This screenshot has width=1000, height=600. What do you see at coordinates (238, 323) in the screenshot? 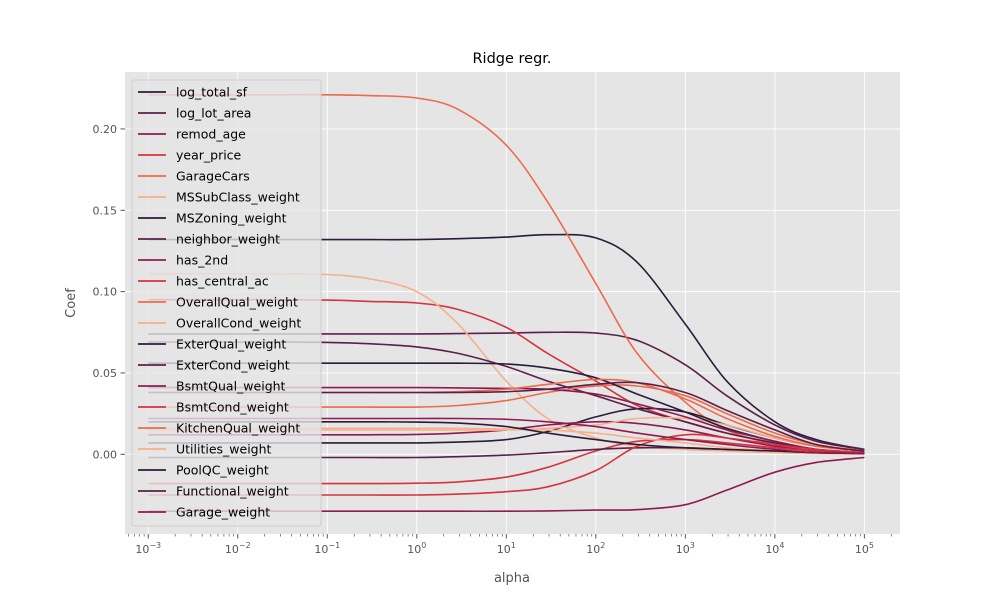
I see `legend-label: OverallCond_weight` at bounding box center [238, 323].